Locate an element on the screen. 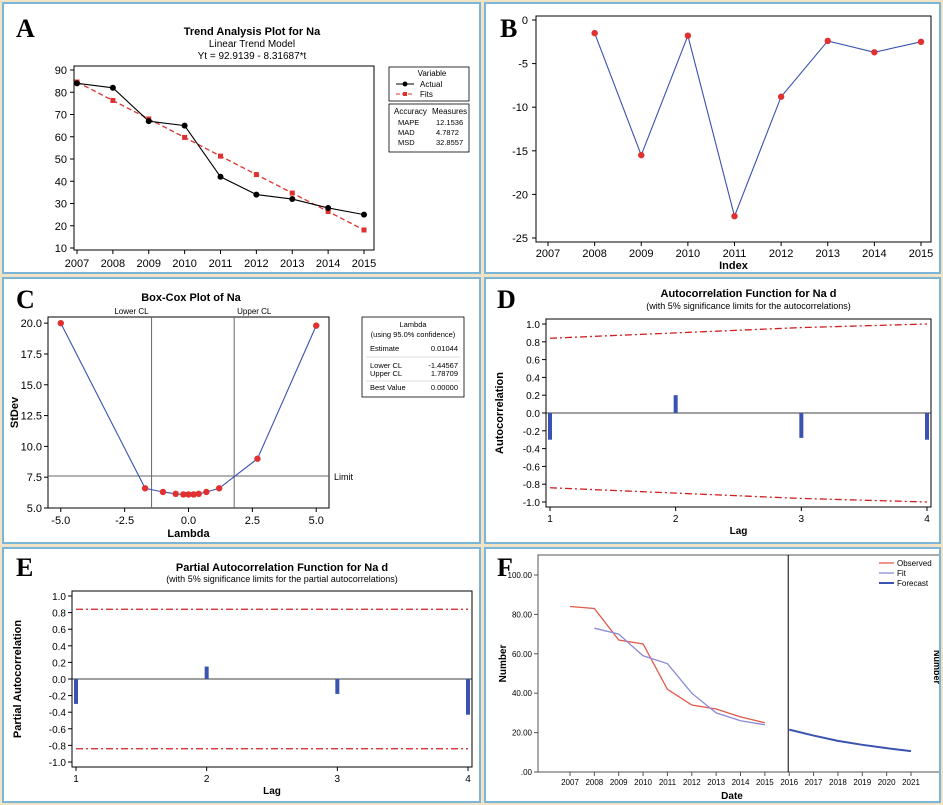  y-axis-label: StDev is located at coordinates (15, 412).